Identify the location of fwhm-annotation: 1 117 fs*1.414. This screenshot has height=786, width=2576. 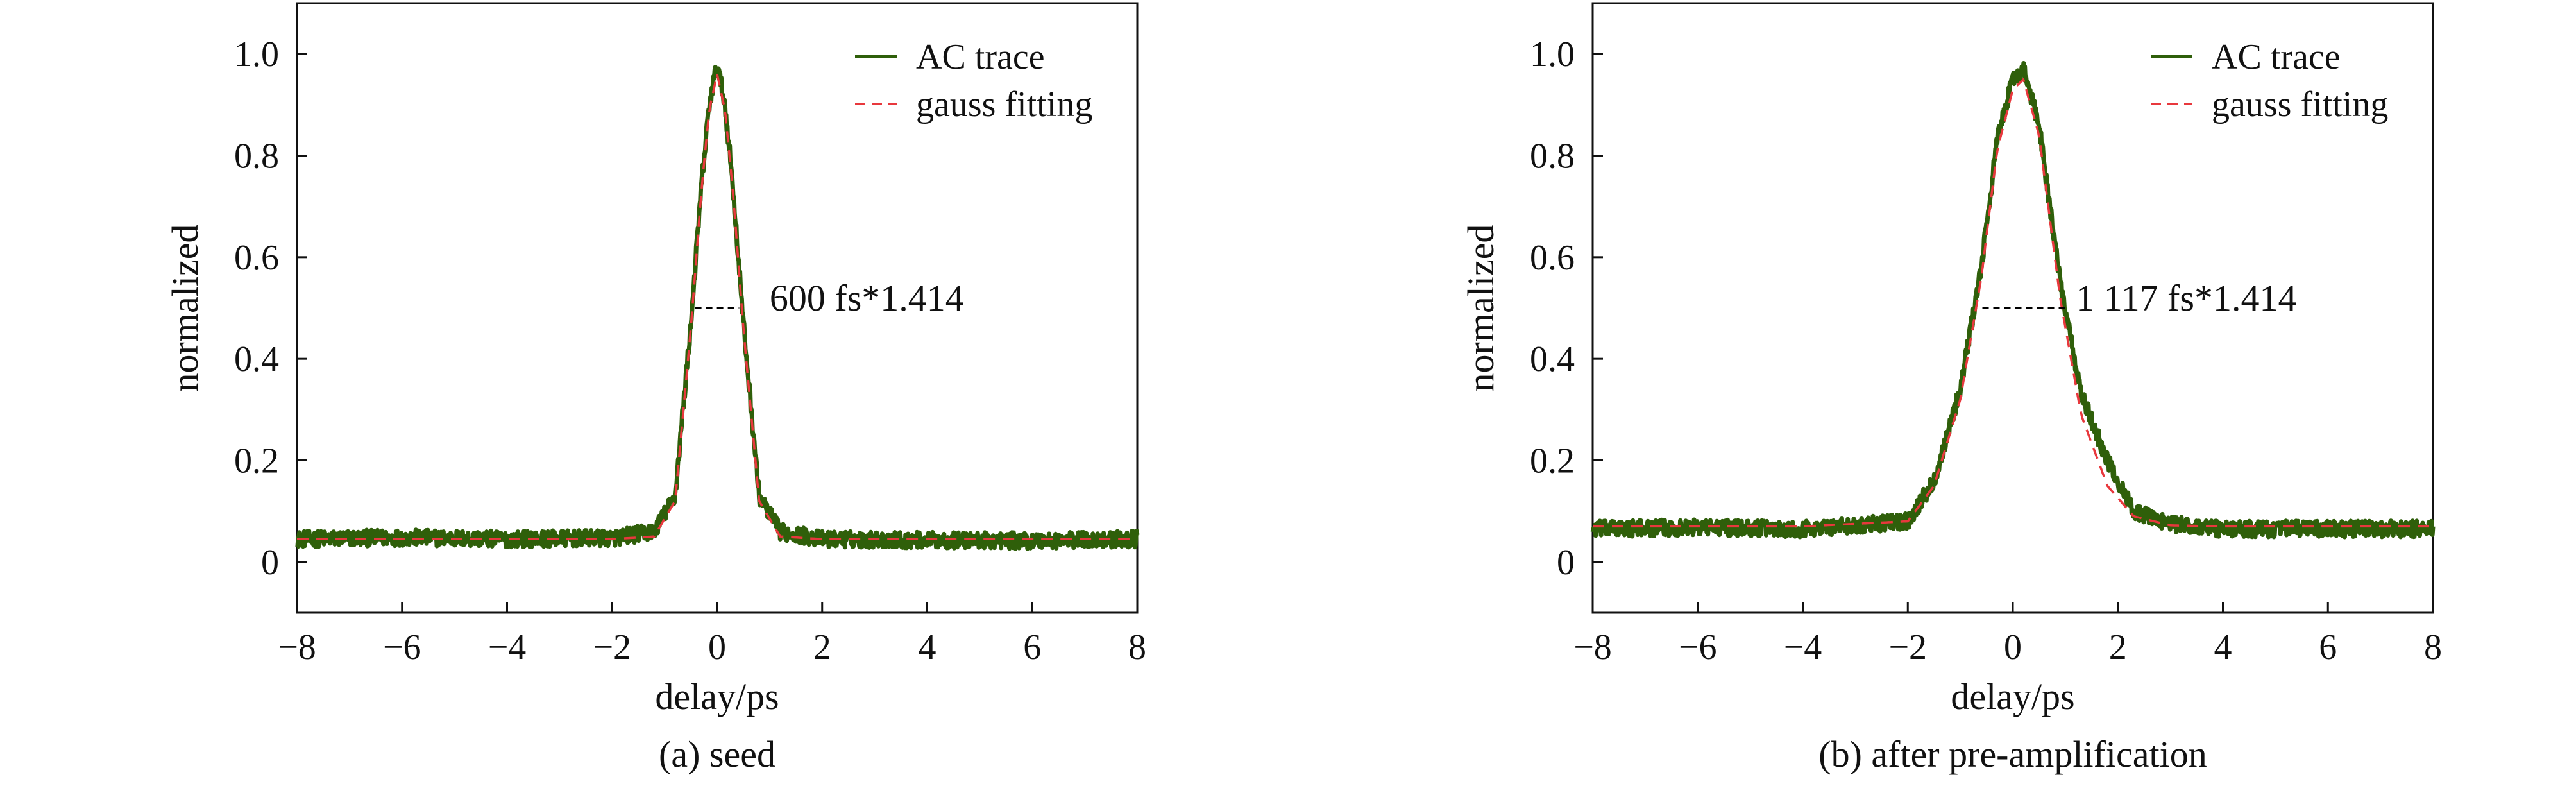
(2186, 298).